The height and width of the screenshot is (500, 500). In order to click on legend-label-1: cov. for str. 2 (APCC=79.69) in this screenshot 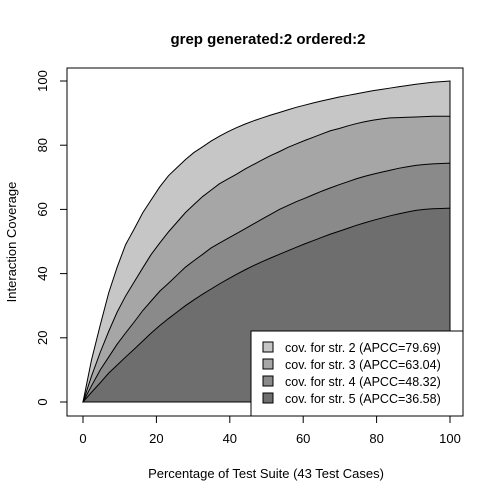, I will do `click(363, 348)`.